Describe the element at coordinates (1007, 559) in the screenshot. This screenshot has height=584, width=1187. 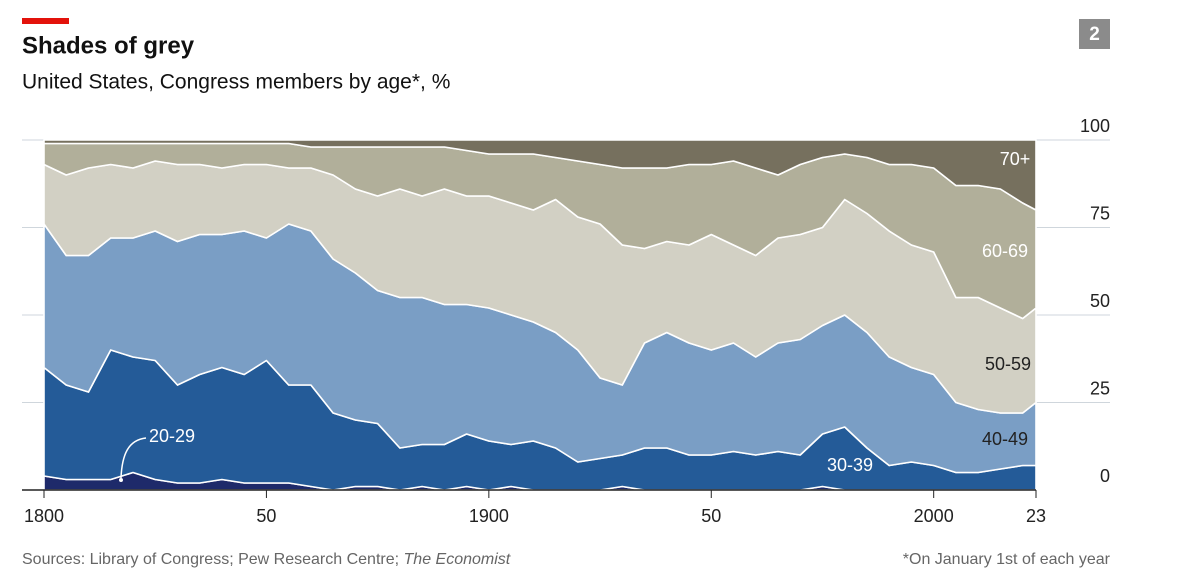
I see `note: *On January 1st of each year` at that location.